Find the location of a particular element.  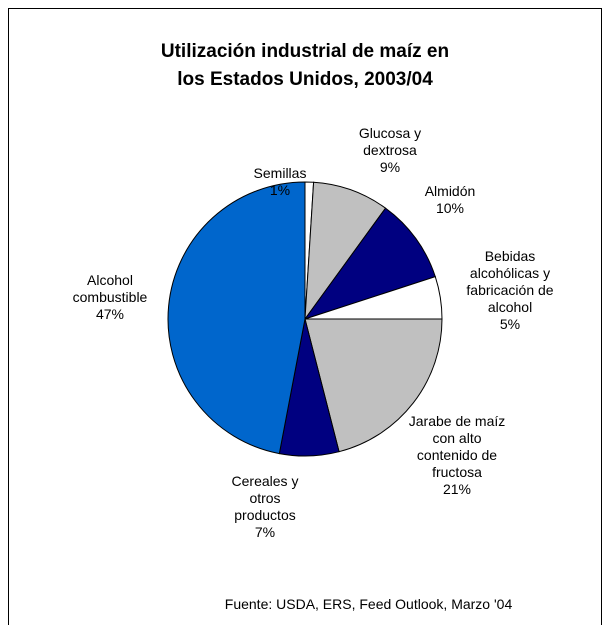

category-name: Almidón is located at coordinates (450, 191).